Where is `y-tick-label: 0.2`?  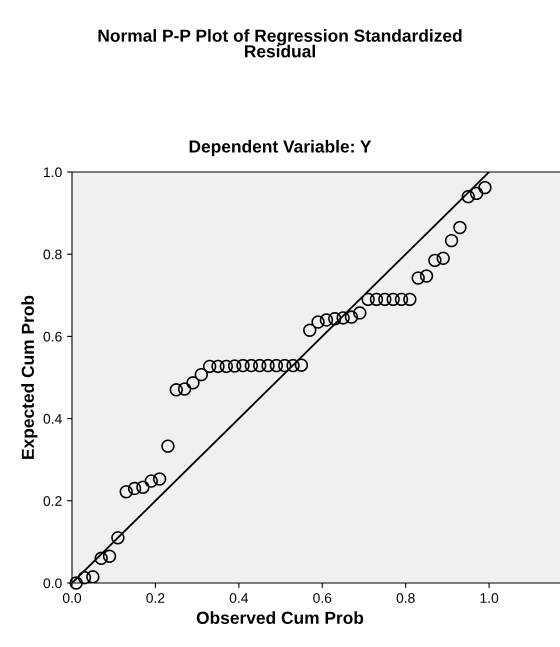 y-tick-label: 0.2 is located at coordinates (53, 501).